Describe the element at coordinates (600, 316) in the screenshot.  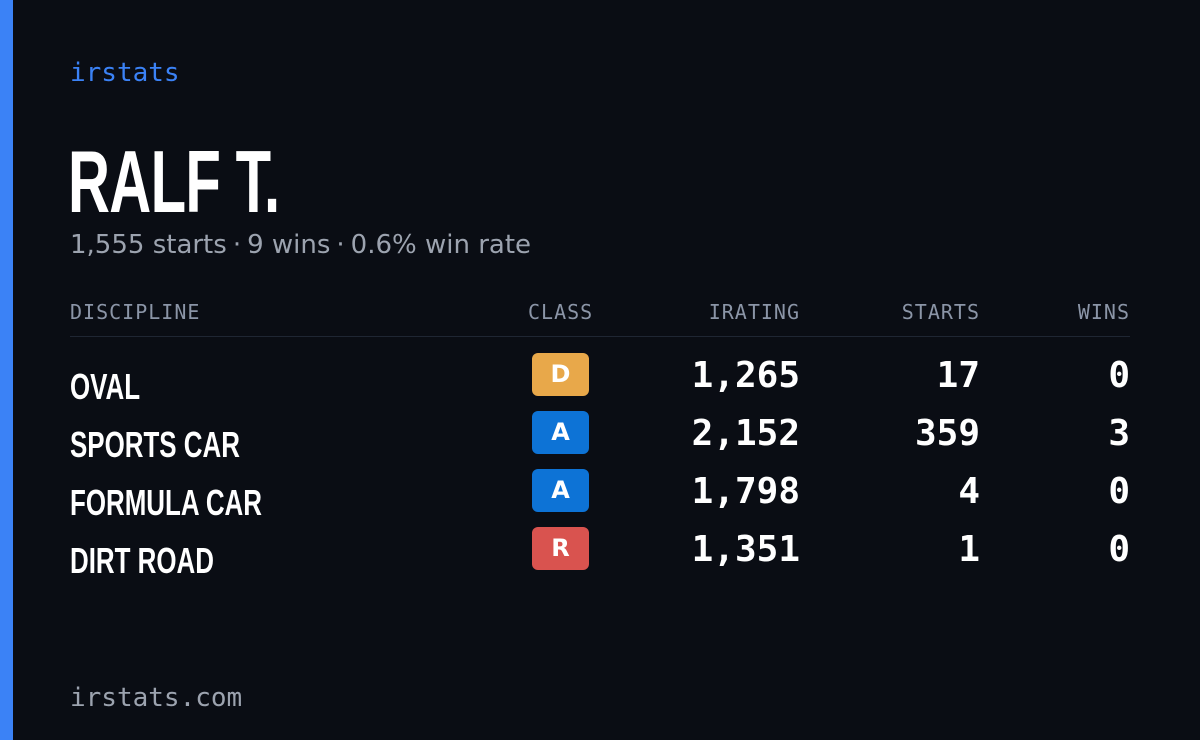
I see `table-header: DISCIPLINE CLASS IRATING STARTS WINS` at that location.